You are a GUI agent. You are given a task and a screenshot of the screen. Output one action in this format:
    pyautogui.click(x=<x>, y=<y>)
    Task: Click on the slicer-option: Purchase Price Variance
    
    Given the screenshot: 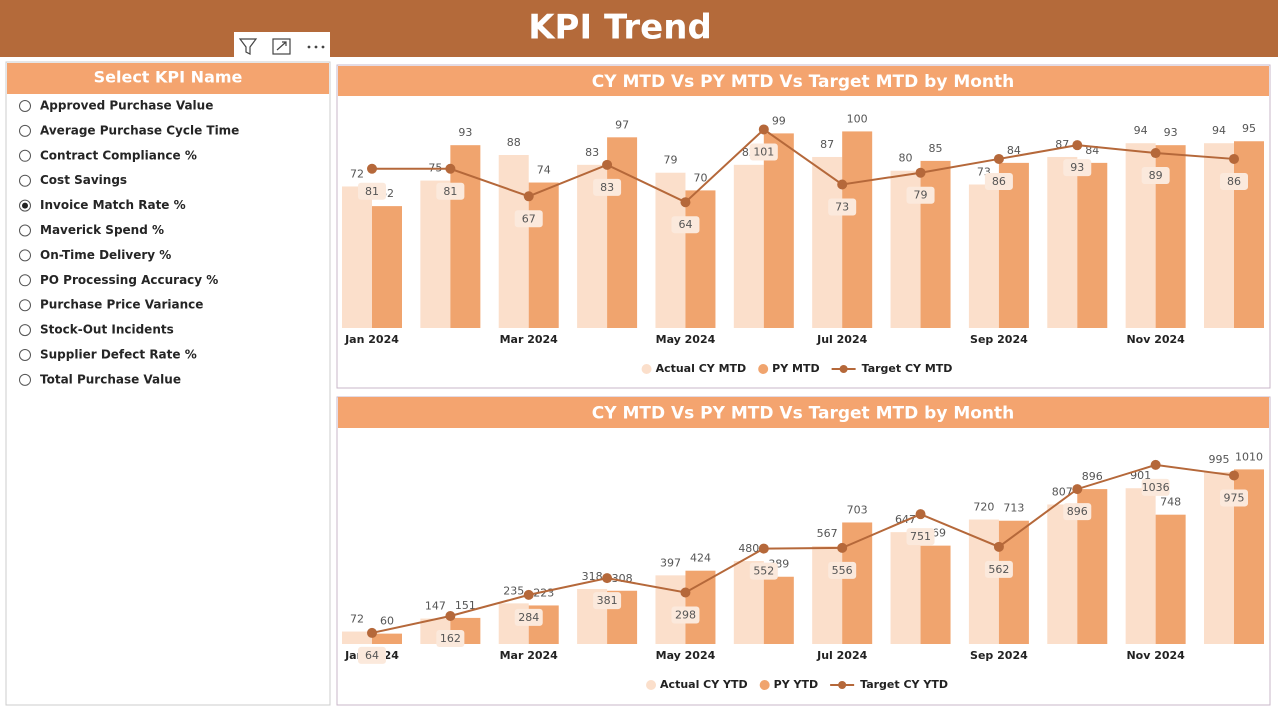 What is the action you would take?
    pyautogui.click(x=121, y=305)
    